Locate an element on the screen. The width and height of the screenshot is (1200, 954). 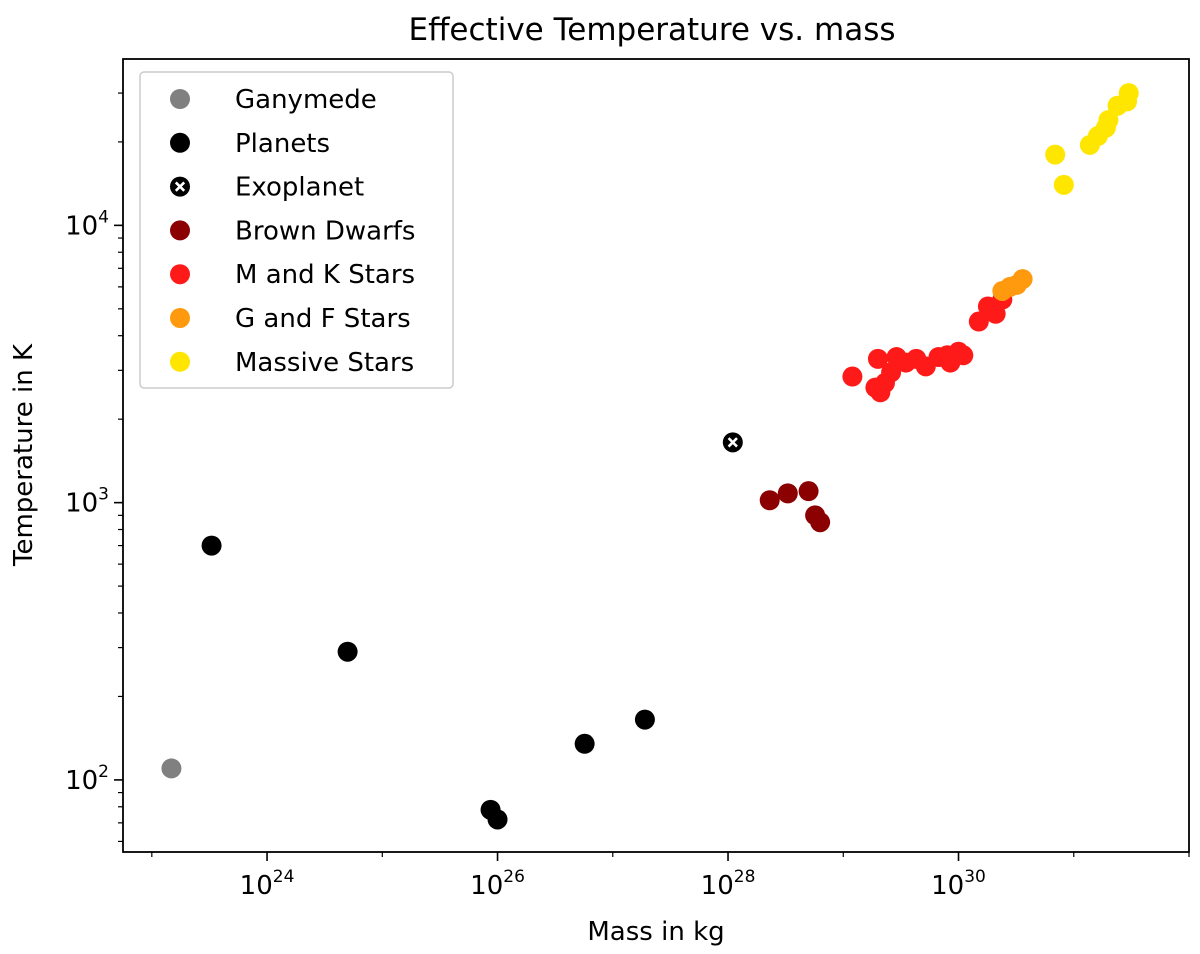
legend-label: M and K Stars is located at coordinates (325, 275).